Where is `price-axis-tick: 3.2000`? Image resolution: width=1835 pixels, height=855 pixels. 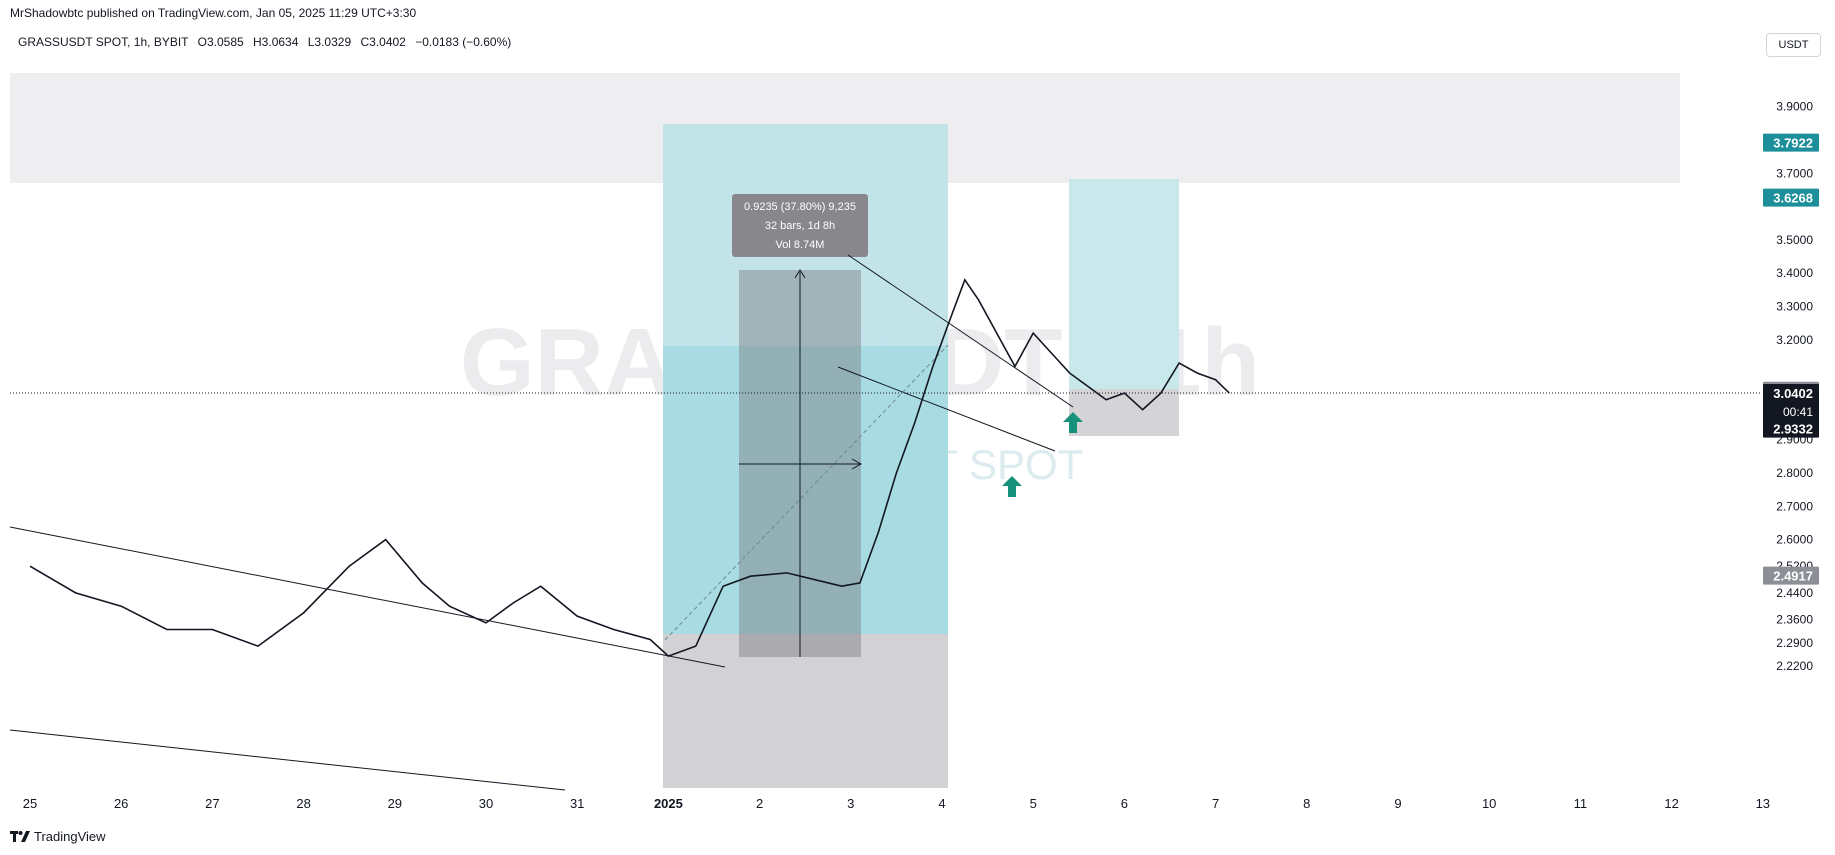
price-axis-tick: 3.2000 is located at coordinates (1794, 340).